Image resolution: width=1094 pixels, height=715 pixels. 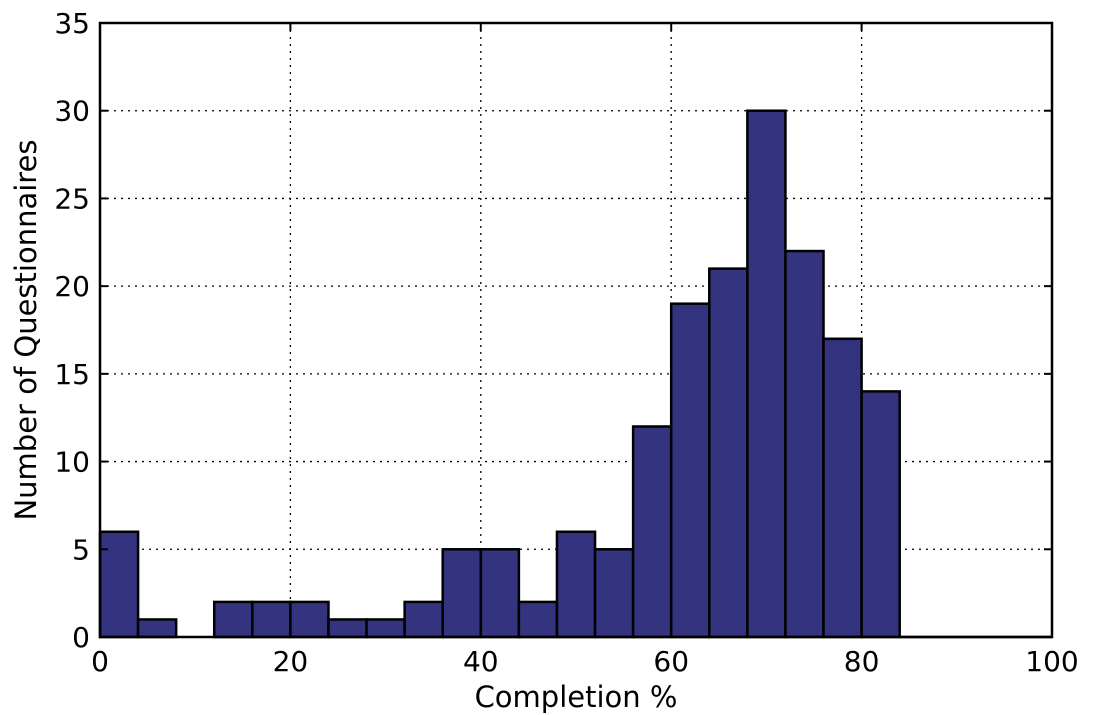 I want to click on x-tick-label: 80, so click(x=862, y=661).